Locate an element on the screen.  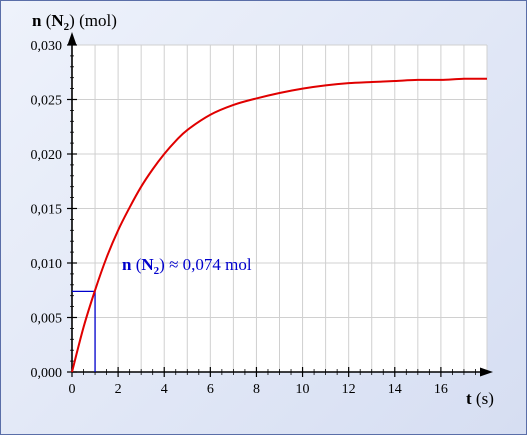
x-tick-label: 12 is located at coordinates (349, 389).